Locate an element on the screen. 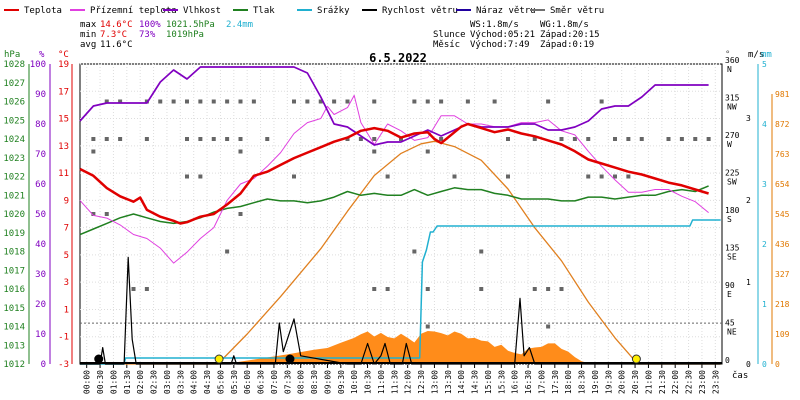 The height and width of the screenshot is (400, 800). x-tick-label: 05:30 is located at coordinates (234, 382).